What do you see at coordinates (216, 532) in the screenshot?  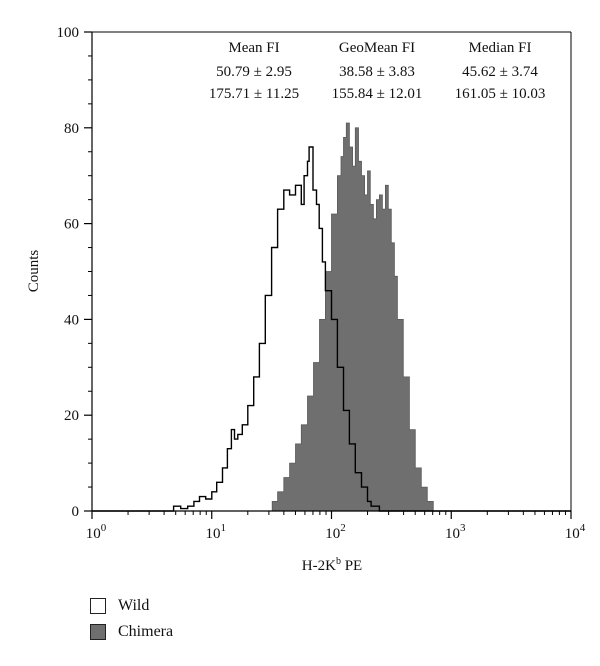 I see `x-tick-label: 10¹` at bounding box center [216, 532].